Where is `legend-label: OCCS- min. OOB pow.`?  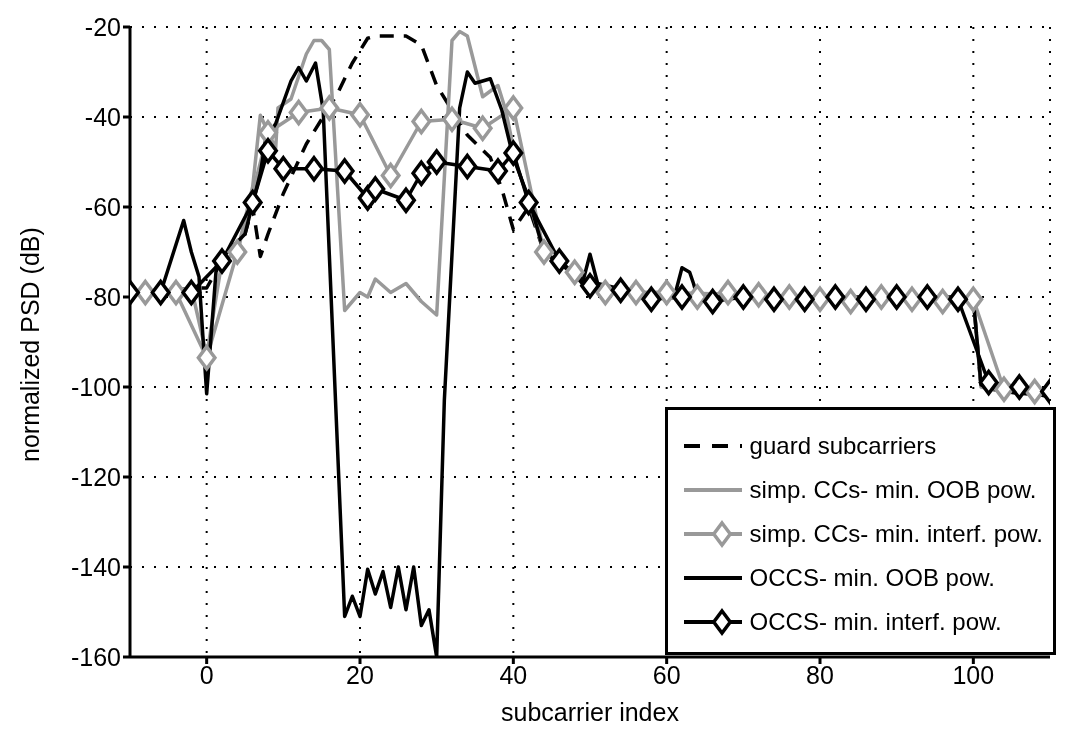 legend-label: OCCS- min. OOB pow. is located at coordinates (872, 578).